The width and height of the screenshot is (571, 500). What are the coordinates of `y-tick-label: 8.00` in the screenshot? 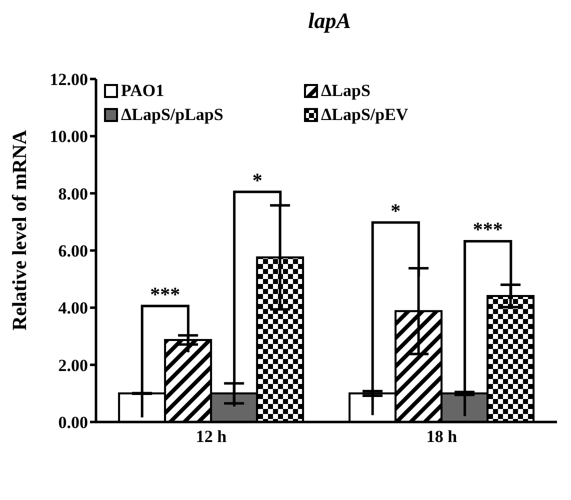 It's located at (73, 194).